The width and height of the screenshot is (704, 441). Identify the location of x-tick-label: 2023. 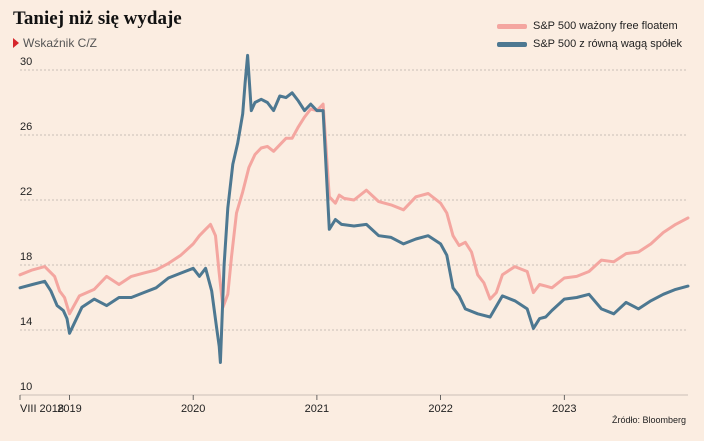
(564, 409).